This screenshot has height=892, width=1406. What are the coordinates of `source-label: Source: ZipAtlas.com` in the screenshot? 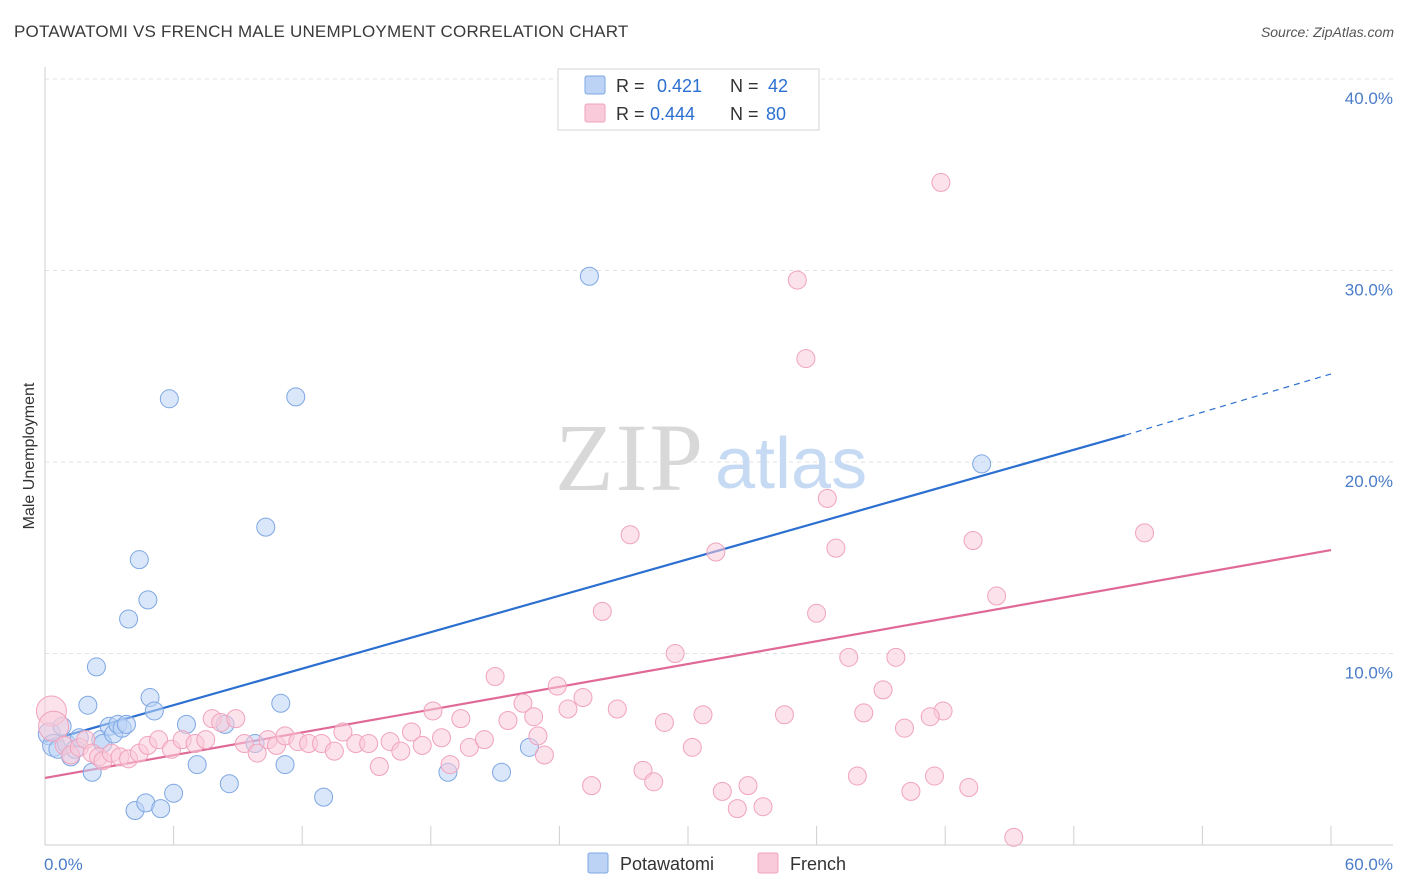 It's located at (1327, 32).